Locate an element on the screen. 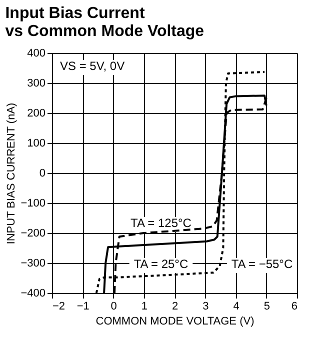  y-axis-title: INPUT BIAS CURRENT (nA) is located at coordinates (12, 173).